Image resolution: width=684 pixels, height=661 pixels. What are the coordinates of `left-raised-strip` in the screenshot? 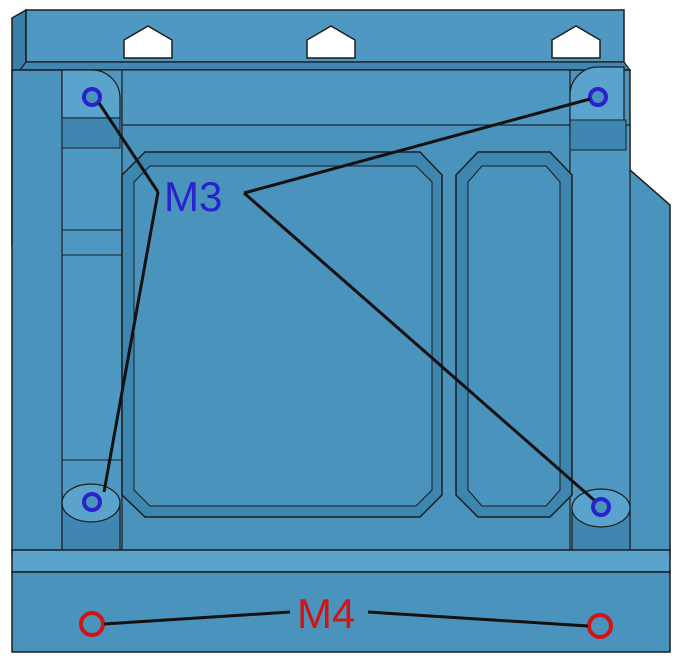 It's located at (92, 312).